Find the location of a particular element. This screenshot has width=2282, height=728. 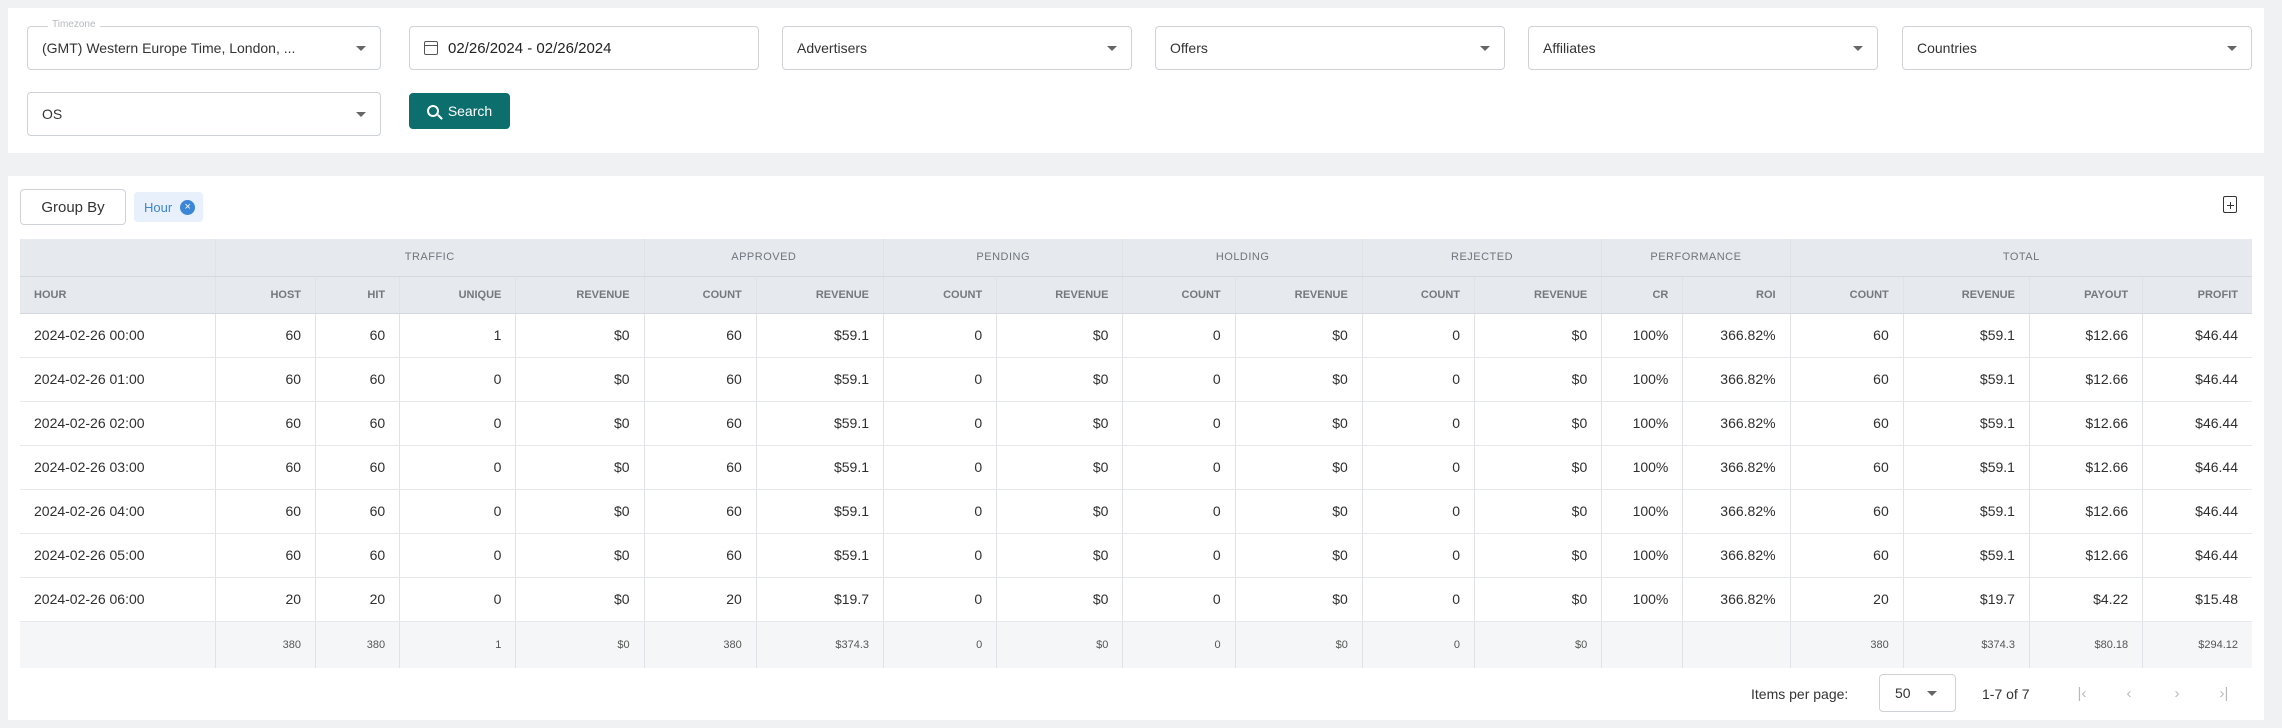

table-cell: $15.48 is located at coordinates (2197, 599).